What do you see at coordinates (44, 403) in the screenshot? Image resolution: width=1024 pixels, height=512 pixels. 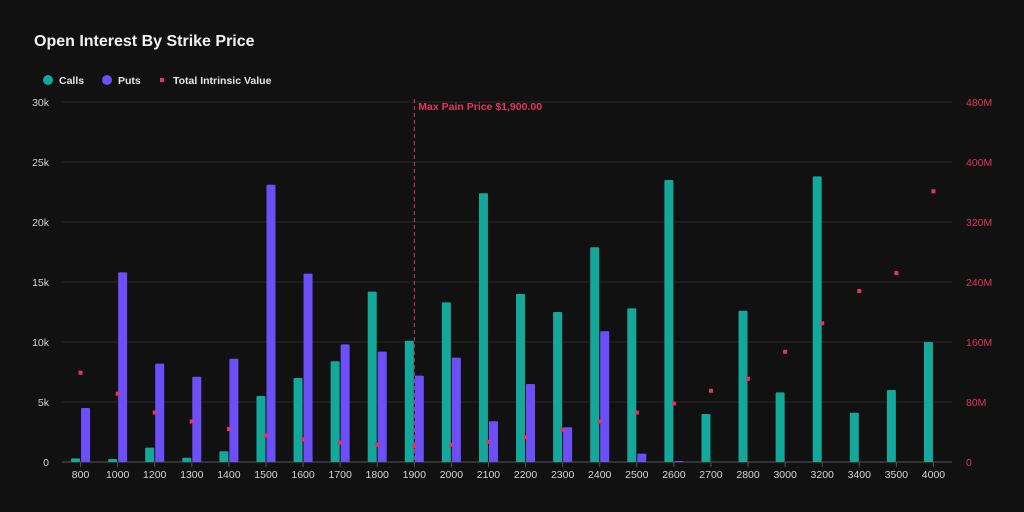 I see `y-left-tick-label: 5k` at bounding box center [44, 403].